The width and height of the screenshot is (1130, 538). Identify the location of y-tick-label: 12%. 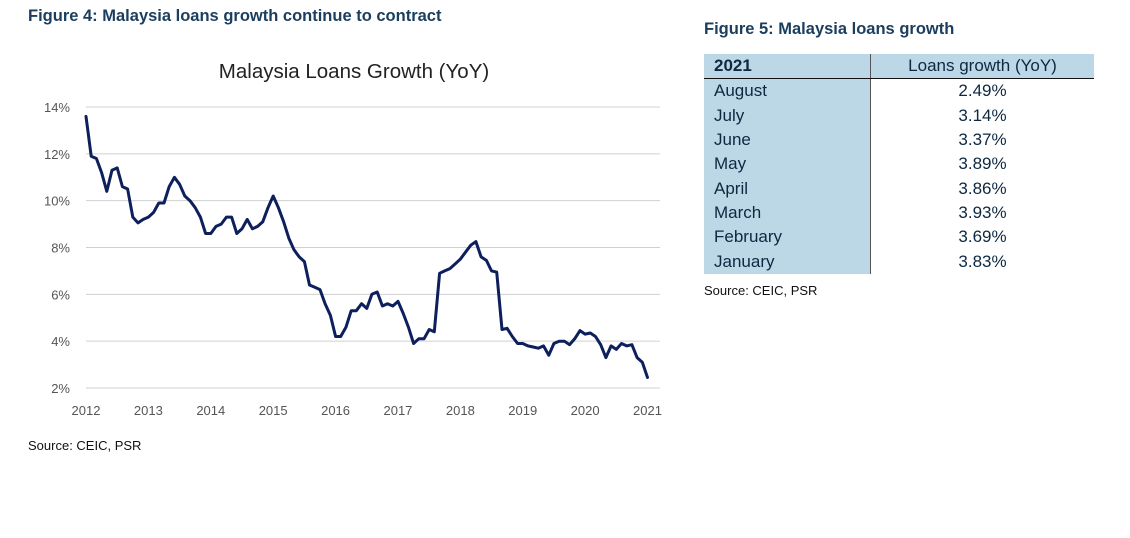
(57, 154).